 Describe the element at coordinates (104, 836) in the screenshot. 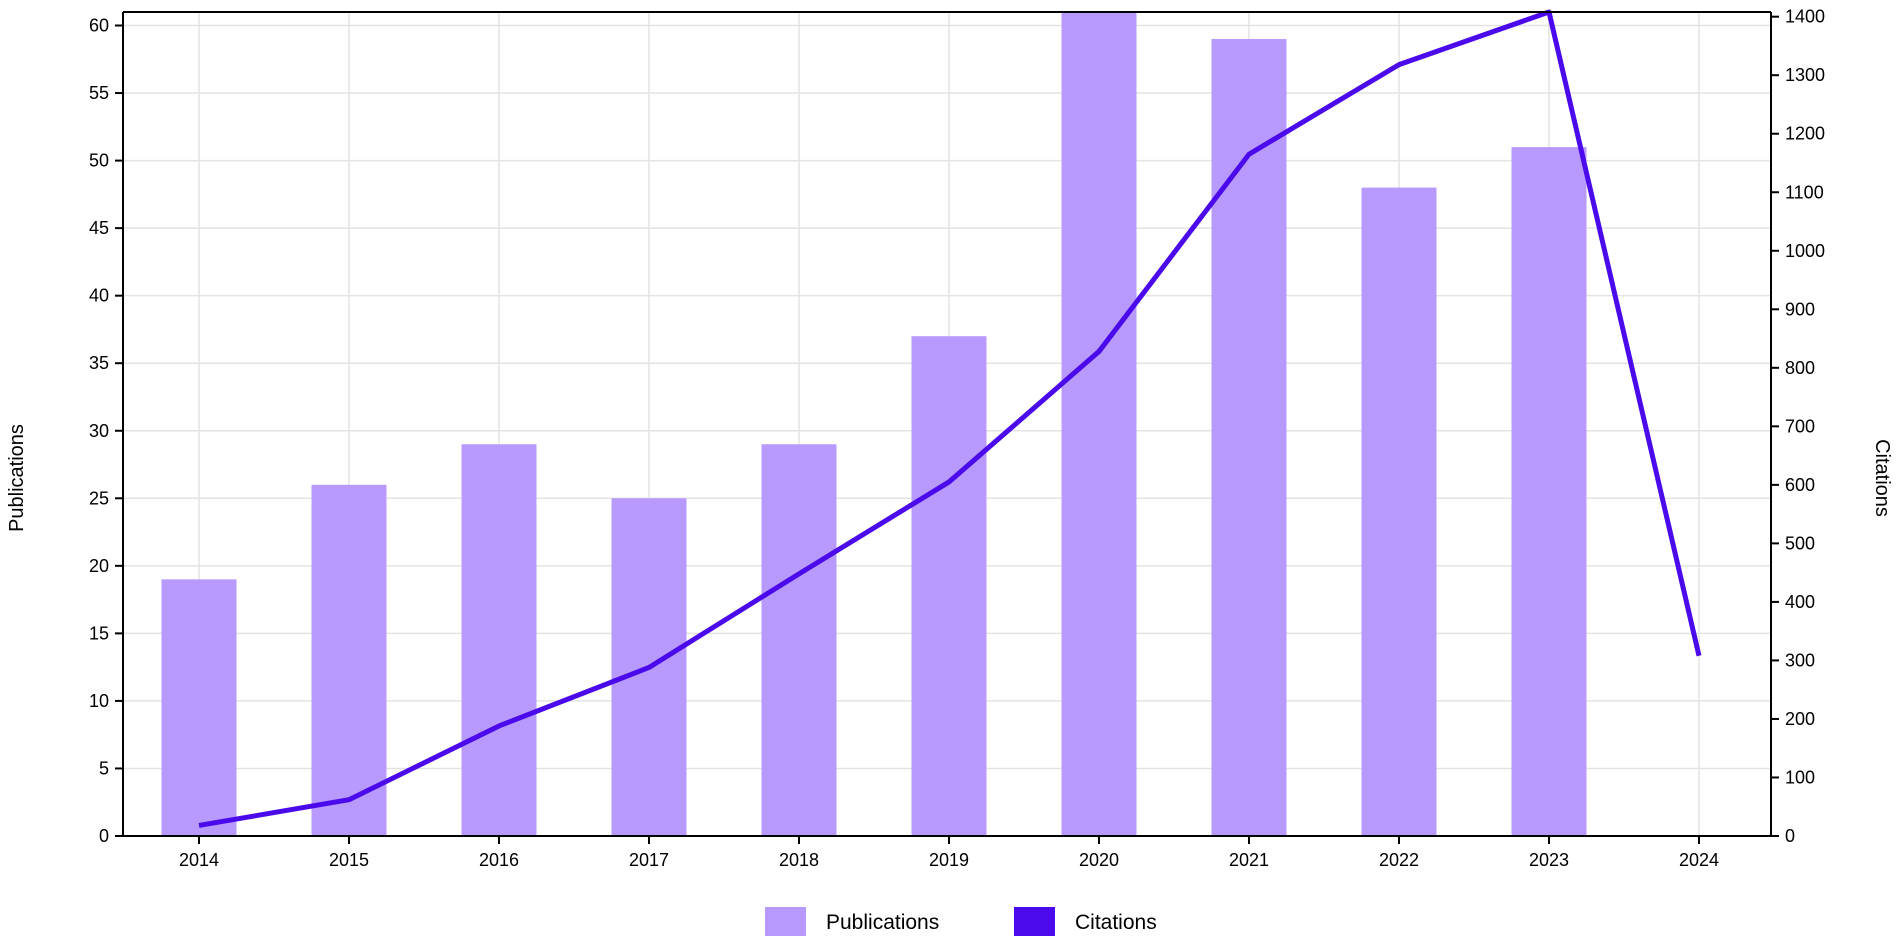

I see `left-tick-label: 0` at that location.